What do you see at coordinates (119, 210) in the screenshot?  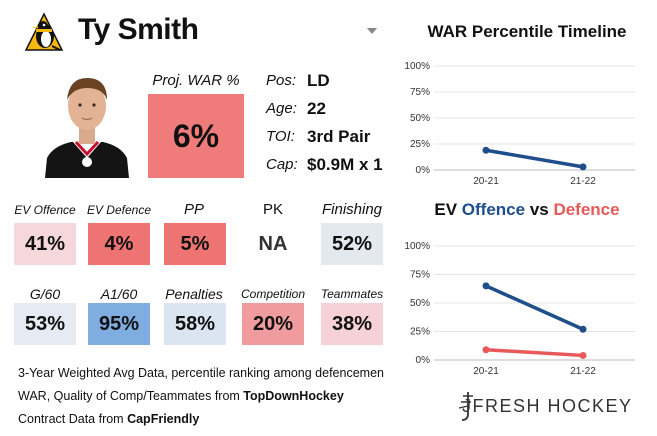 I see `ev-defence-label: EV Defence` at bounding box center [119, 210].